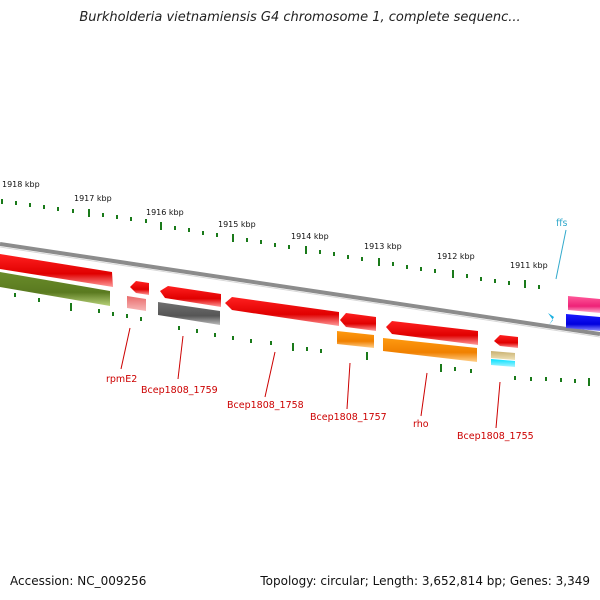 The height and width of the screenshot is (600, 600). What do you see at coordinates (310, 236) in the screenshot?
I see `tick-label-1914: 1914 kbp` at bounding box center [310, 236].